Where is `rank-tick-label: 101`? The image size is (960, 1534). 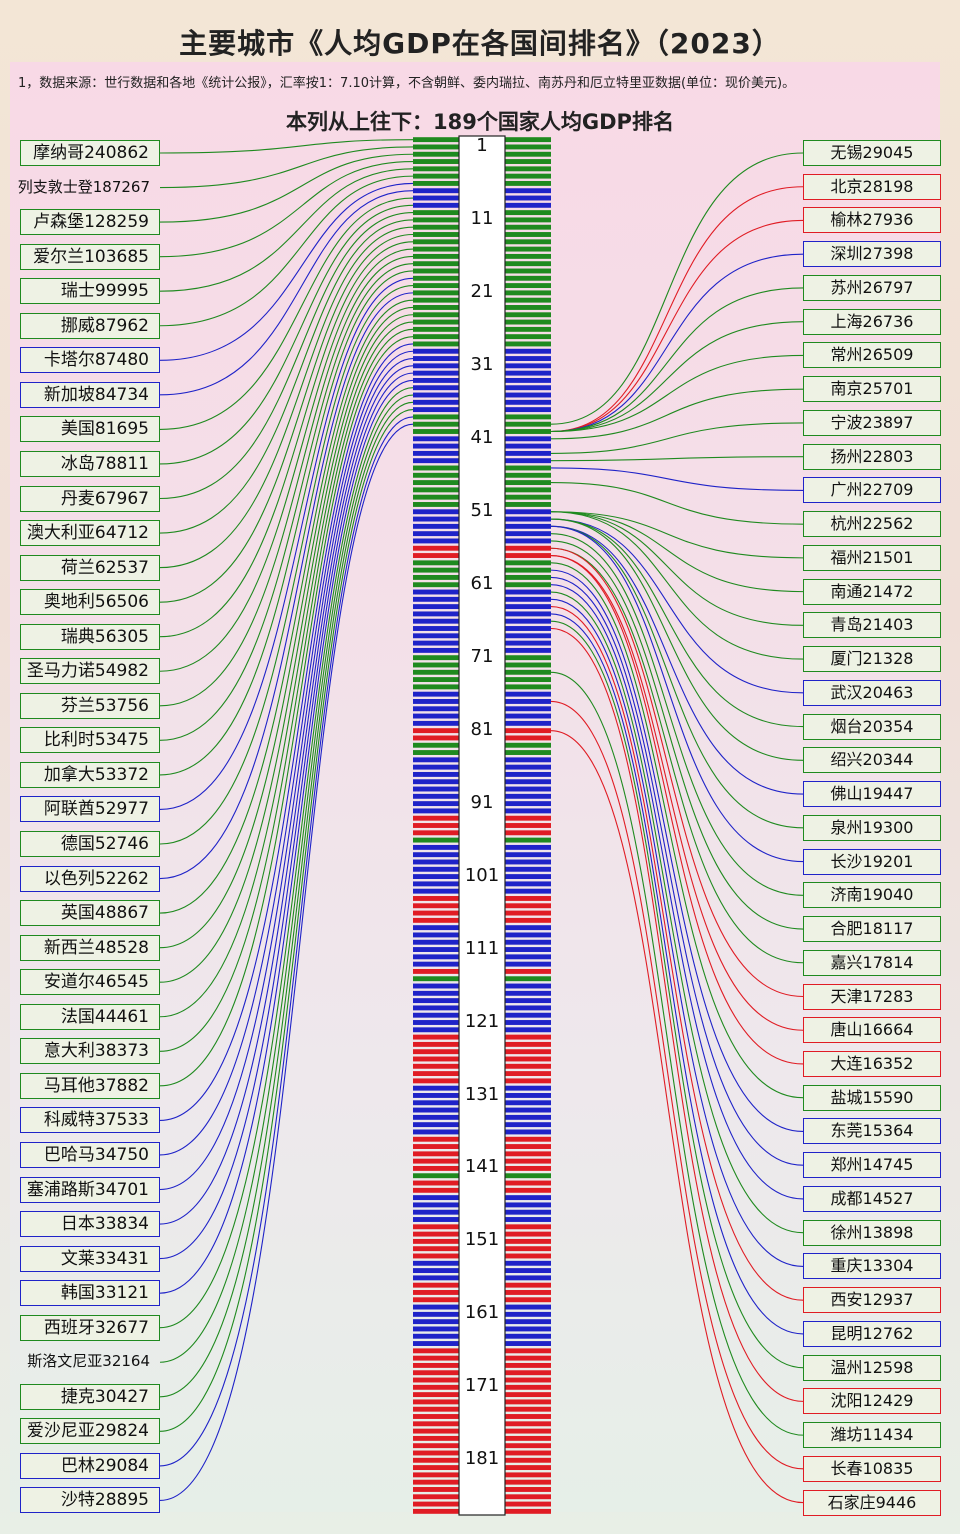
rank-tick-label: 101 is located at coordinates (482, 875).